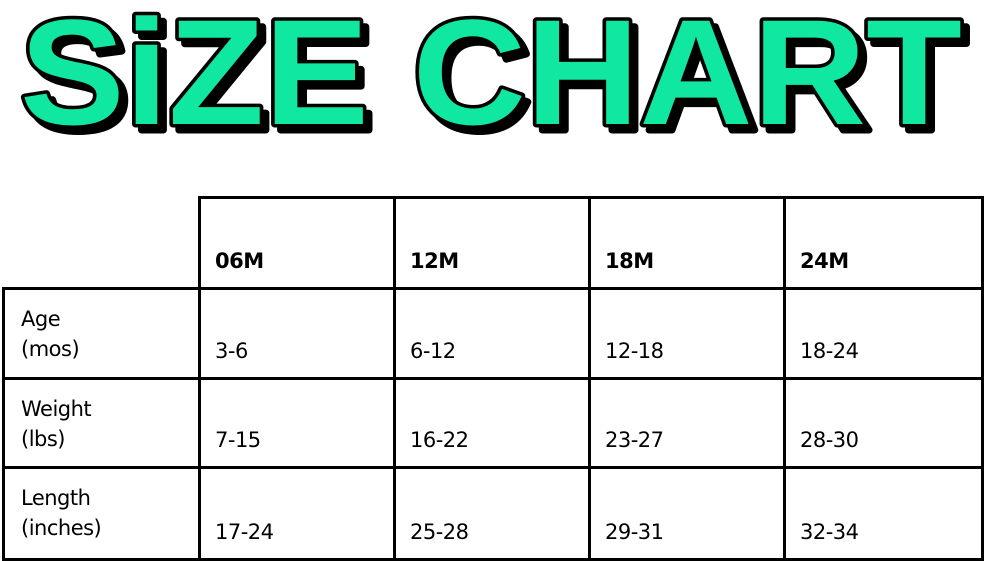 The height and width of the screenshot is (561, 984). Describe the element at coordinates (829, 532) in the screenshot. I see `cell-value: 32-34` at that location.